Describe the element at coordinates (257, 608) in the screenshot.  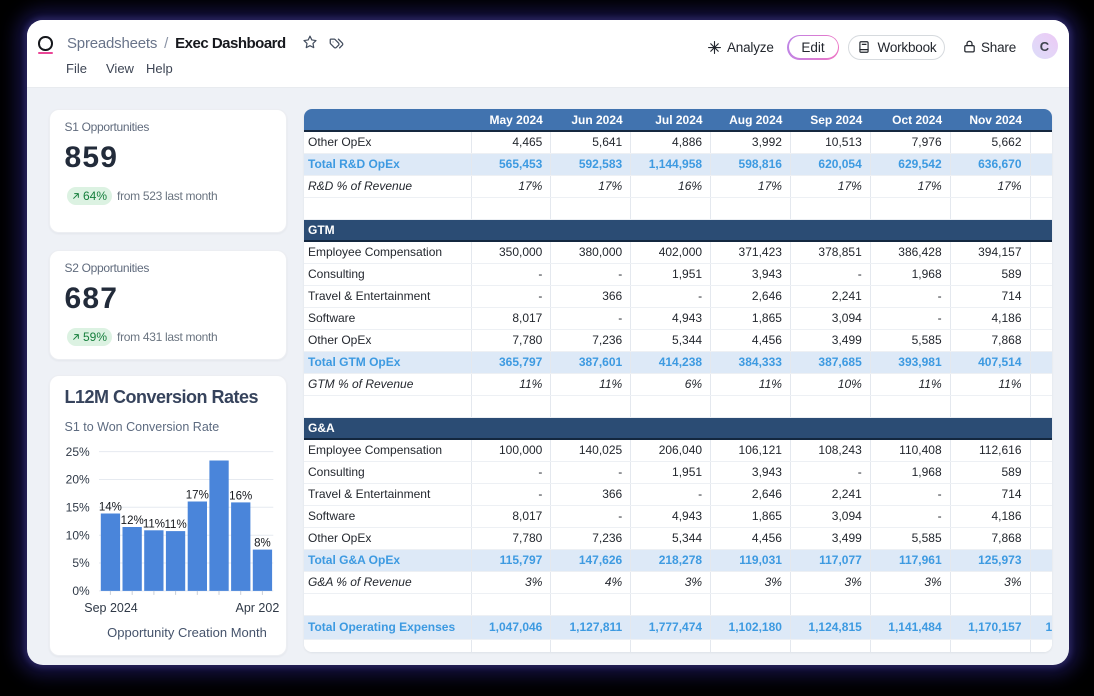
I see `svg-text: Apr 202` at that location.